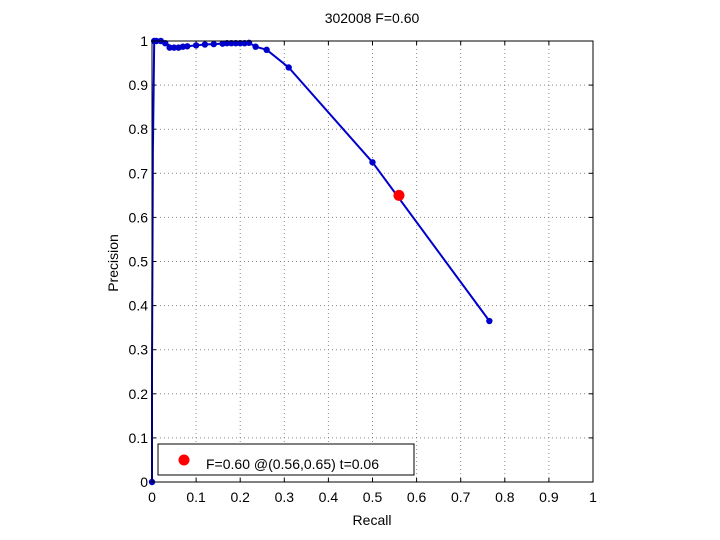  What do you see at coordinates (139, 85) in the screenshot?
I see `y-tick-label: 0.9` at bounding box center [139, 85].